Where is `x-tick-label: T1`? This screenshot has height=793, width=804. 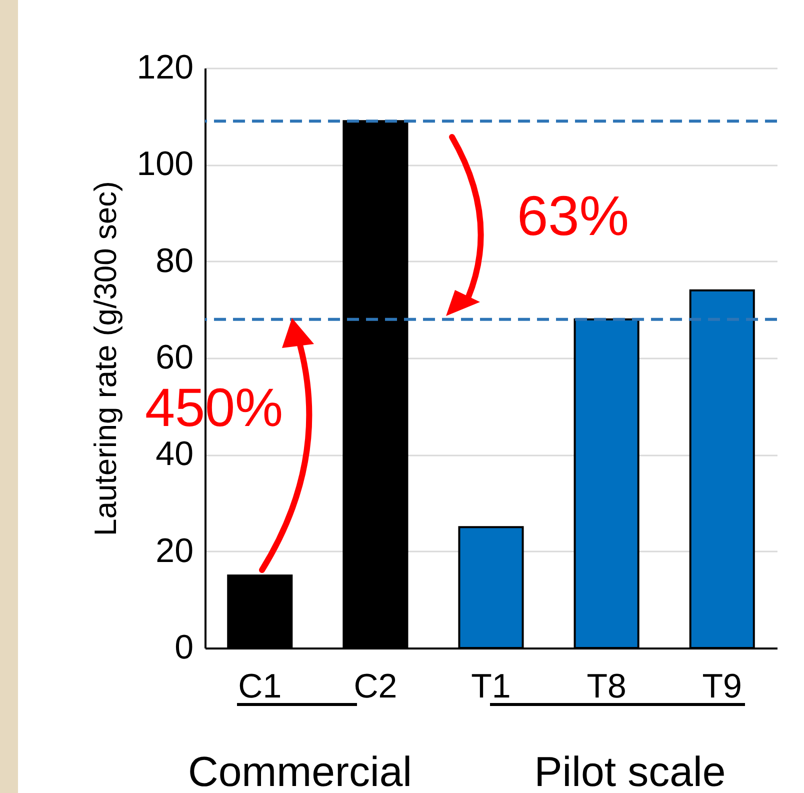
x-tick-label: T1 is located at coordinates (491, 687).